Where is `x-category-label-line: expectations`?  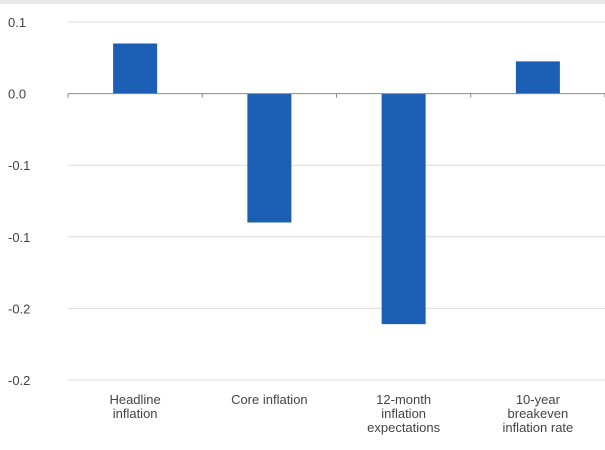
x-category-label-line: expectations is located at coordinates (403, 427).